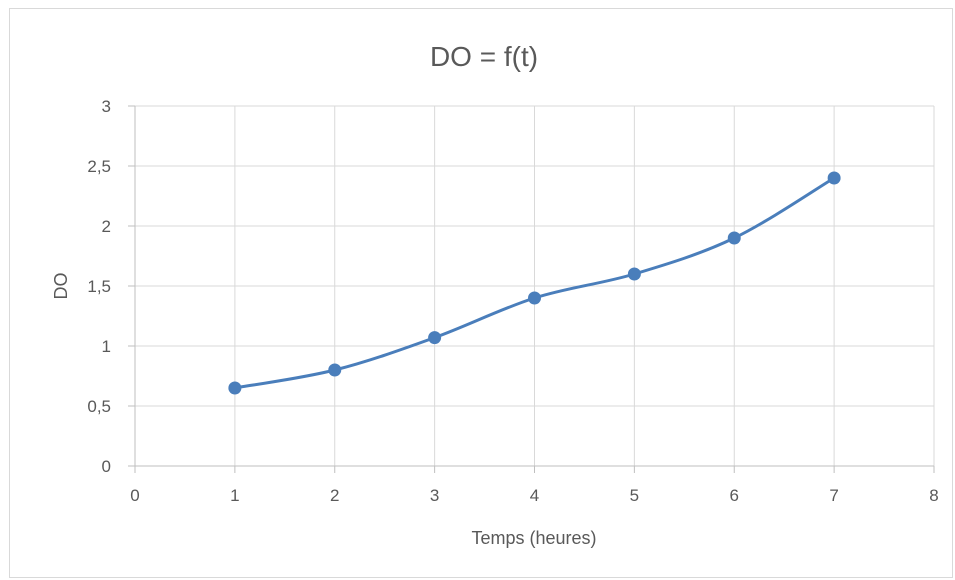  I want to click on x-tick-label: 4, so click(534, 495).